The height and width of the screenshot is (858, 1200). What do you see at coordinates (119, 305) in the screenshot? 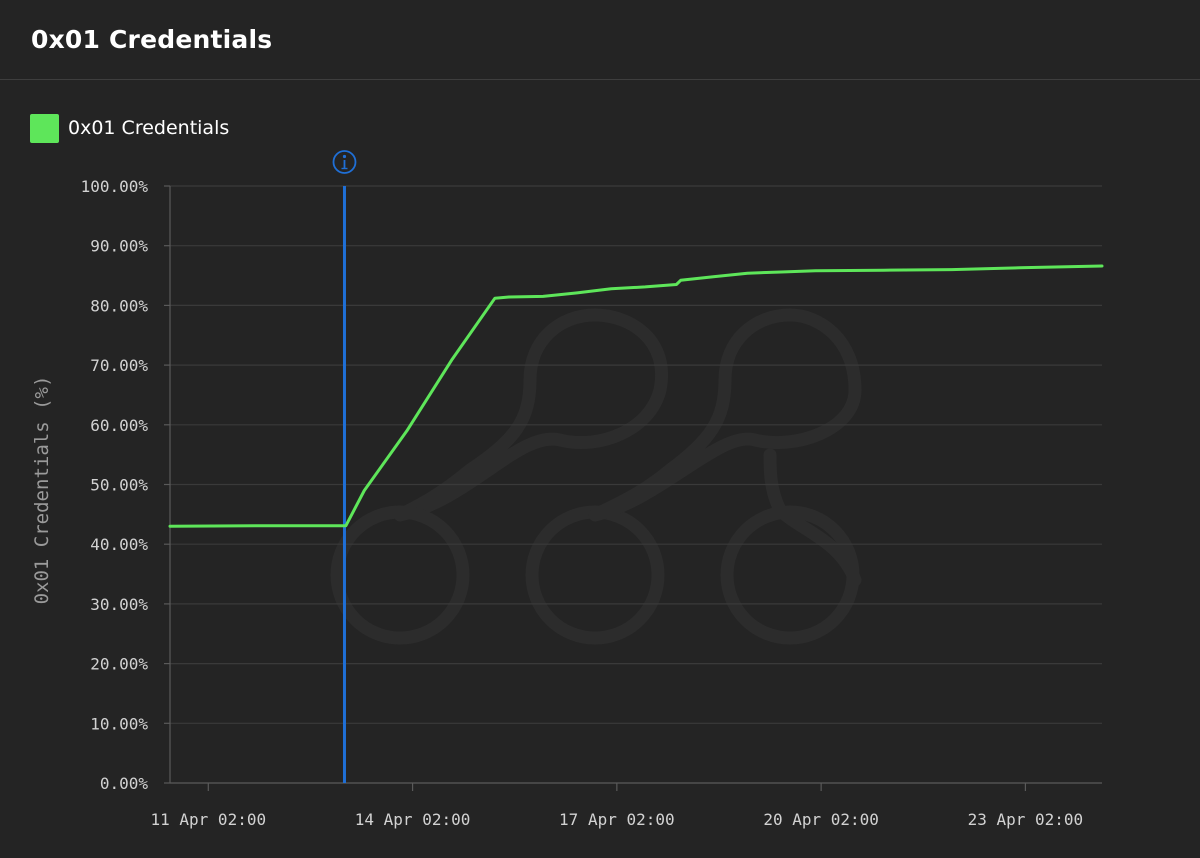
I see `y-tick-label: 80.00%` at bounding box center [119, 305].